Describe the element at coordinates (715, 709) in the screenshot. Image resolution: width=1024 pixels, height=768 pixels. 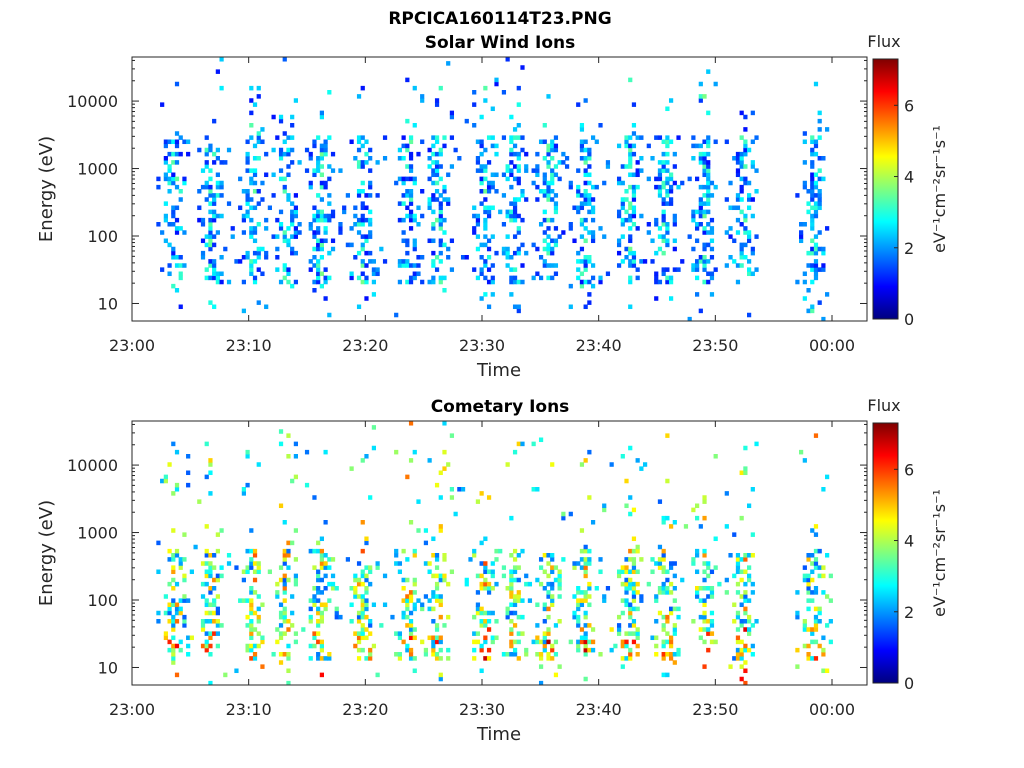
I see `x-tick-label: 23:50` at that location.